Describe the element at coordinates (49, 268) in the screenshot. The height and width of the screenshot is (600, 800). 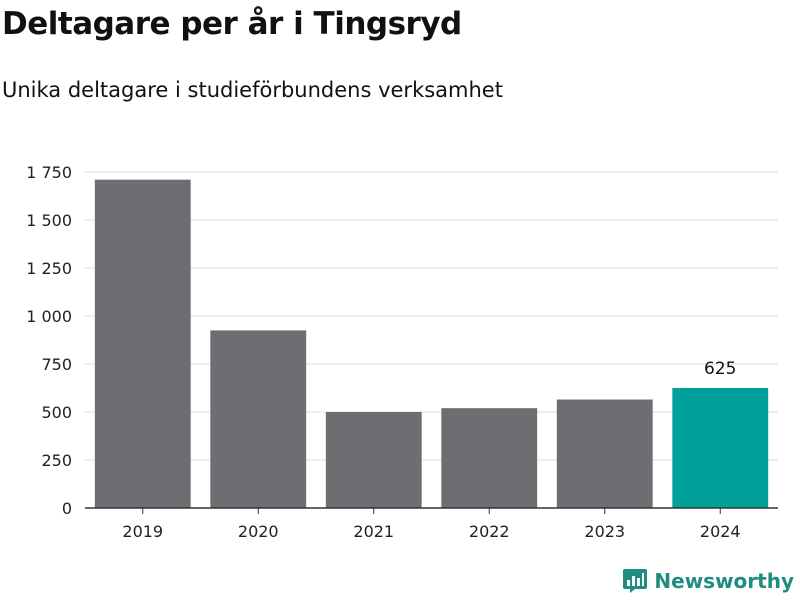
I see `y-tick-label: 1 250` at that location.